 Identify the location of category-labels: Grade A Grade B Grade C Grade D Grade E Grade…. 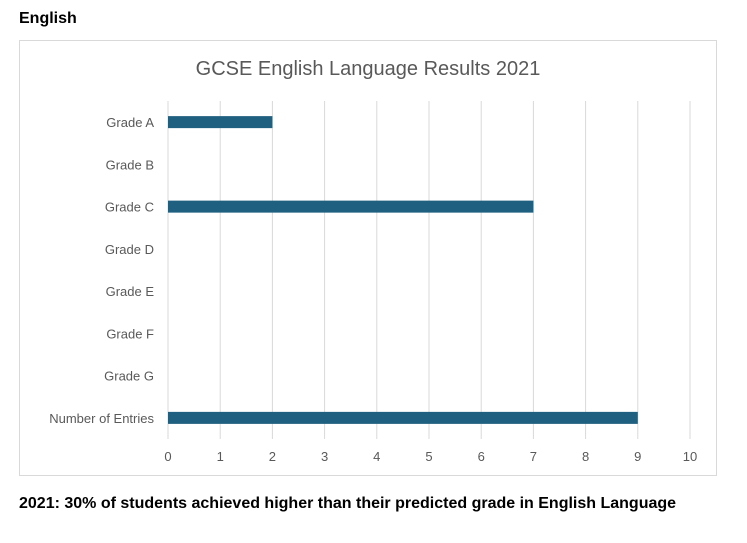
(101, 270).